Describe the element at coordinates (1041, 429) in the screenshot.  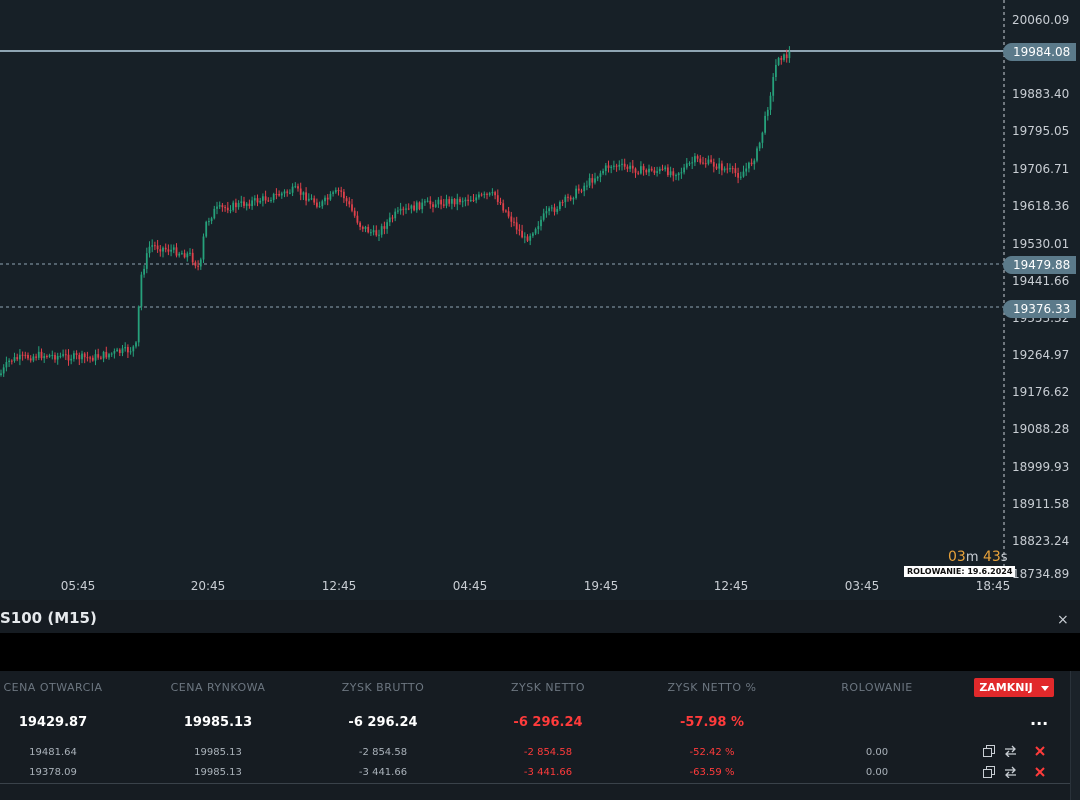
I see `y-tick: 19088.28` at that location.